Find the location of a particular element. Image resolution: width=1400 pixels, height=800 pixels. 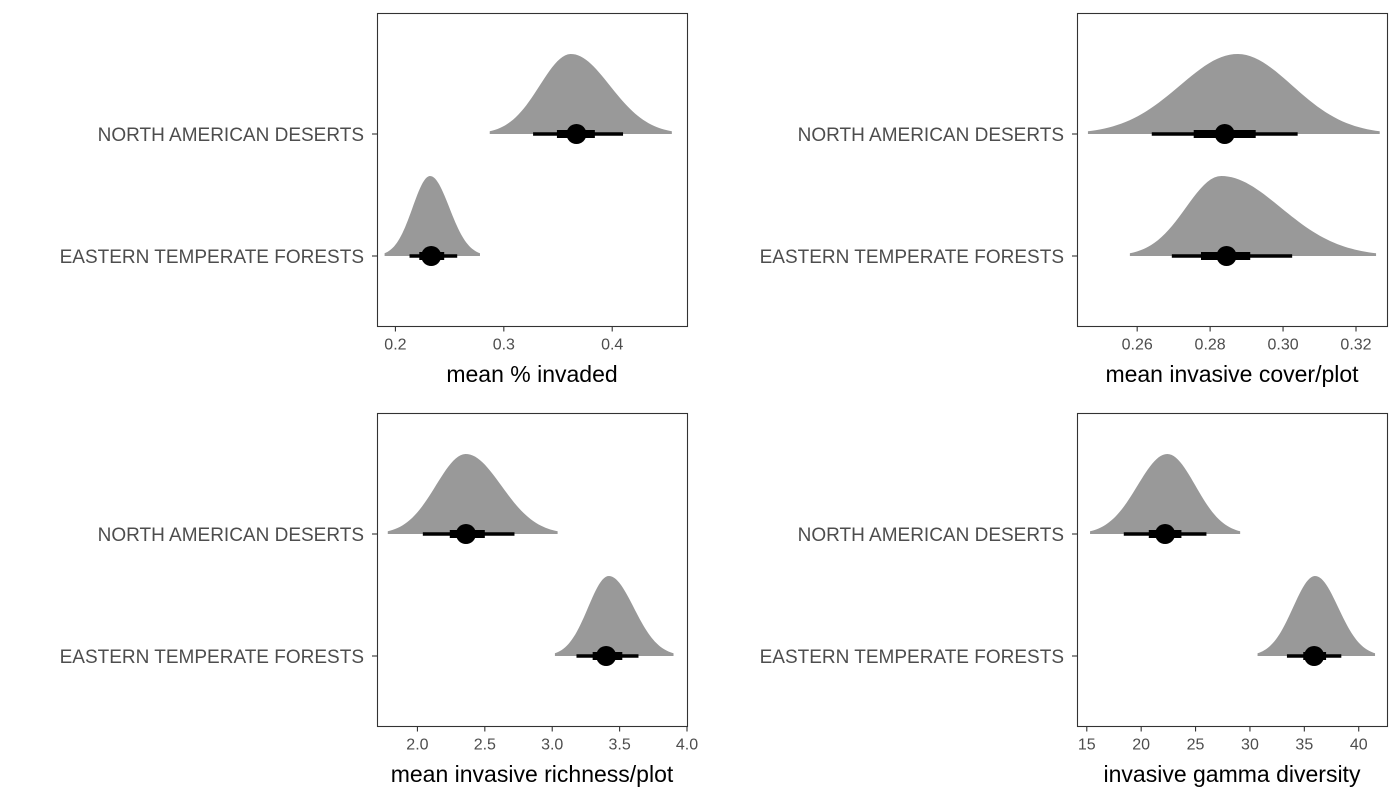

x-tick-label: 0.32 is located at coordinates (1355, 345).